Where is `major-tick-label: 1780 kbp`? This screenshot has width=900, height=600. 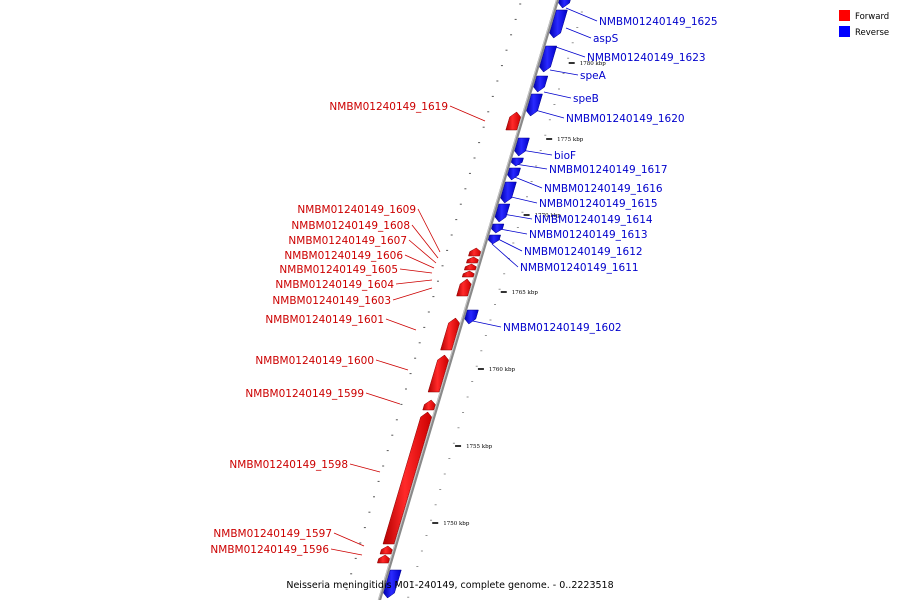 major-tick-label: 1780 kbp is located at coordinates (593, 64).